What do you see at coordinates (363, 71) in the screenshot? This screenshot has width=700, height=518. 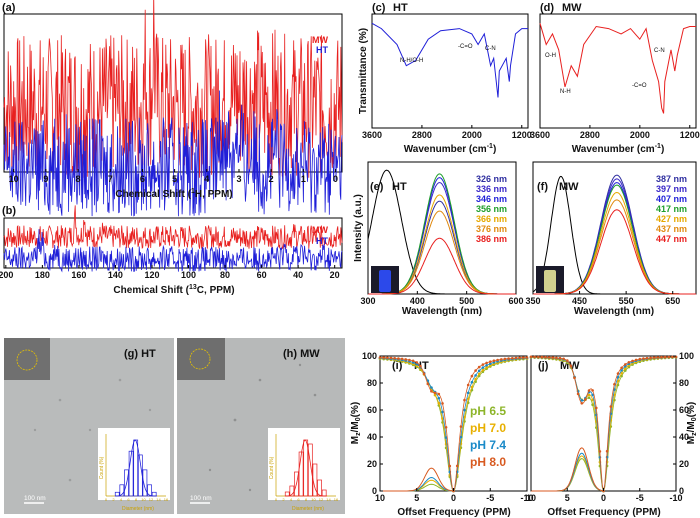 I see `panel-c-y-label: Transmittance (%)` at bounding box center [363, 71].